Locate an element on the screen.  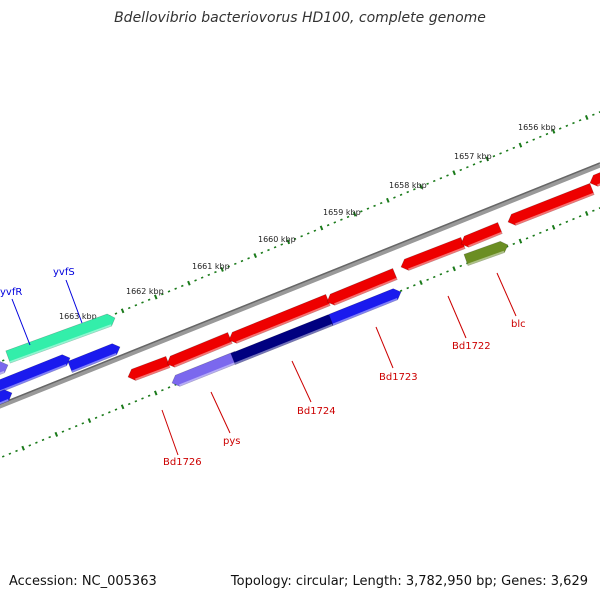
tick-label: 1658 kbp is located at coordinates (408, 185).